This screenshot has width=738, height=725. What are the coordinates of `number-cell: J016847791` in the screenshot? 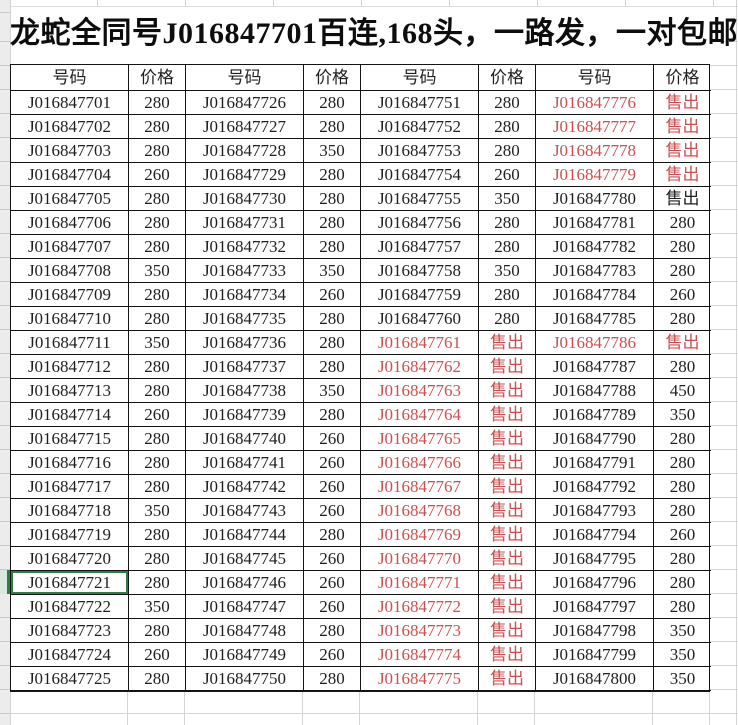 It's located at (595, 463).